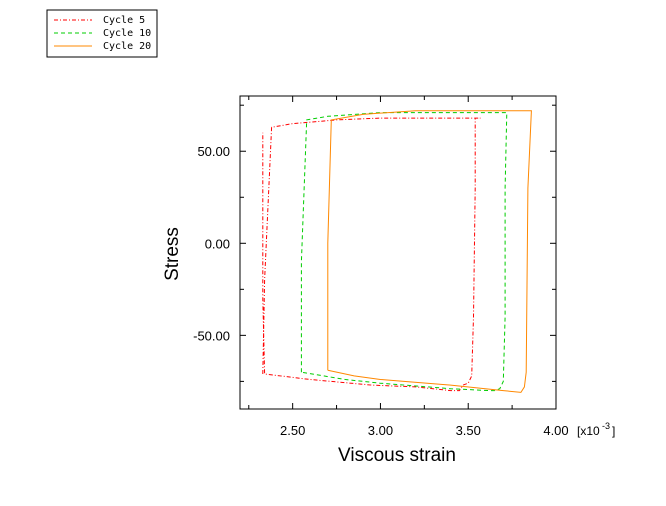 This screenshot has width=666, height=506. I want to click on legend-label: Cycle 20, so click(127, 46).